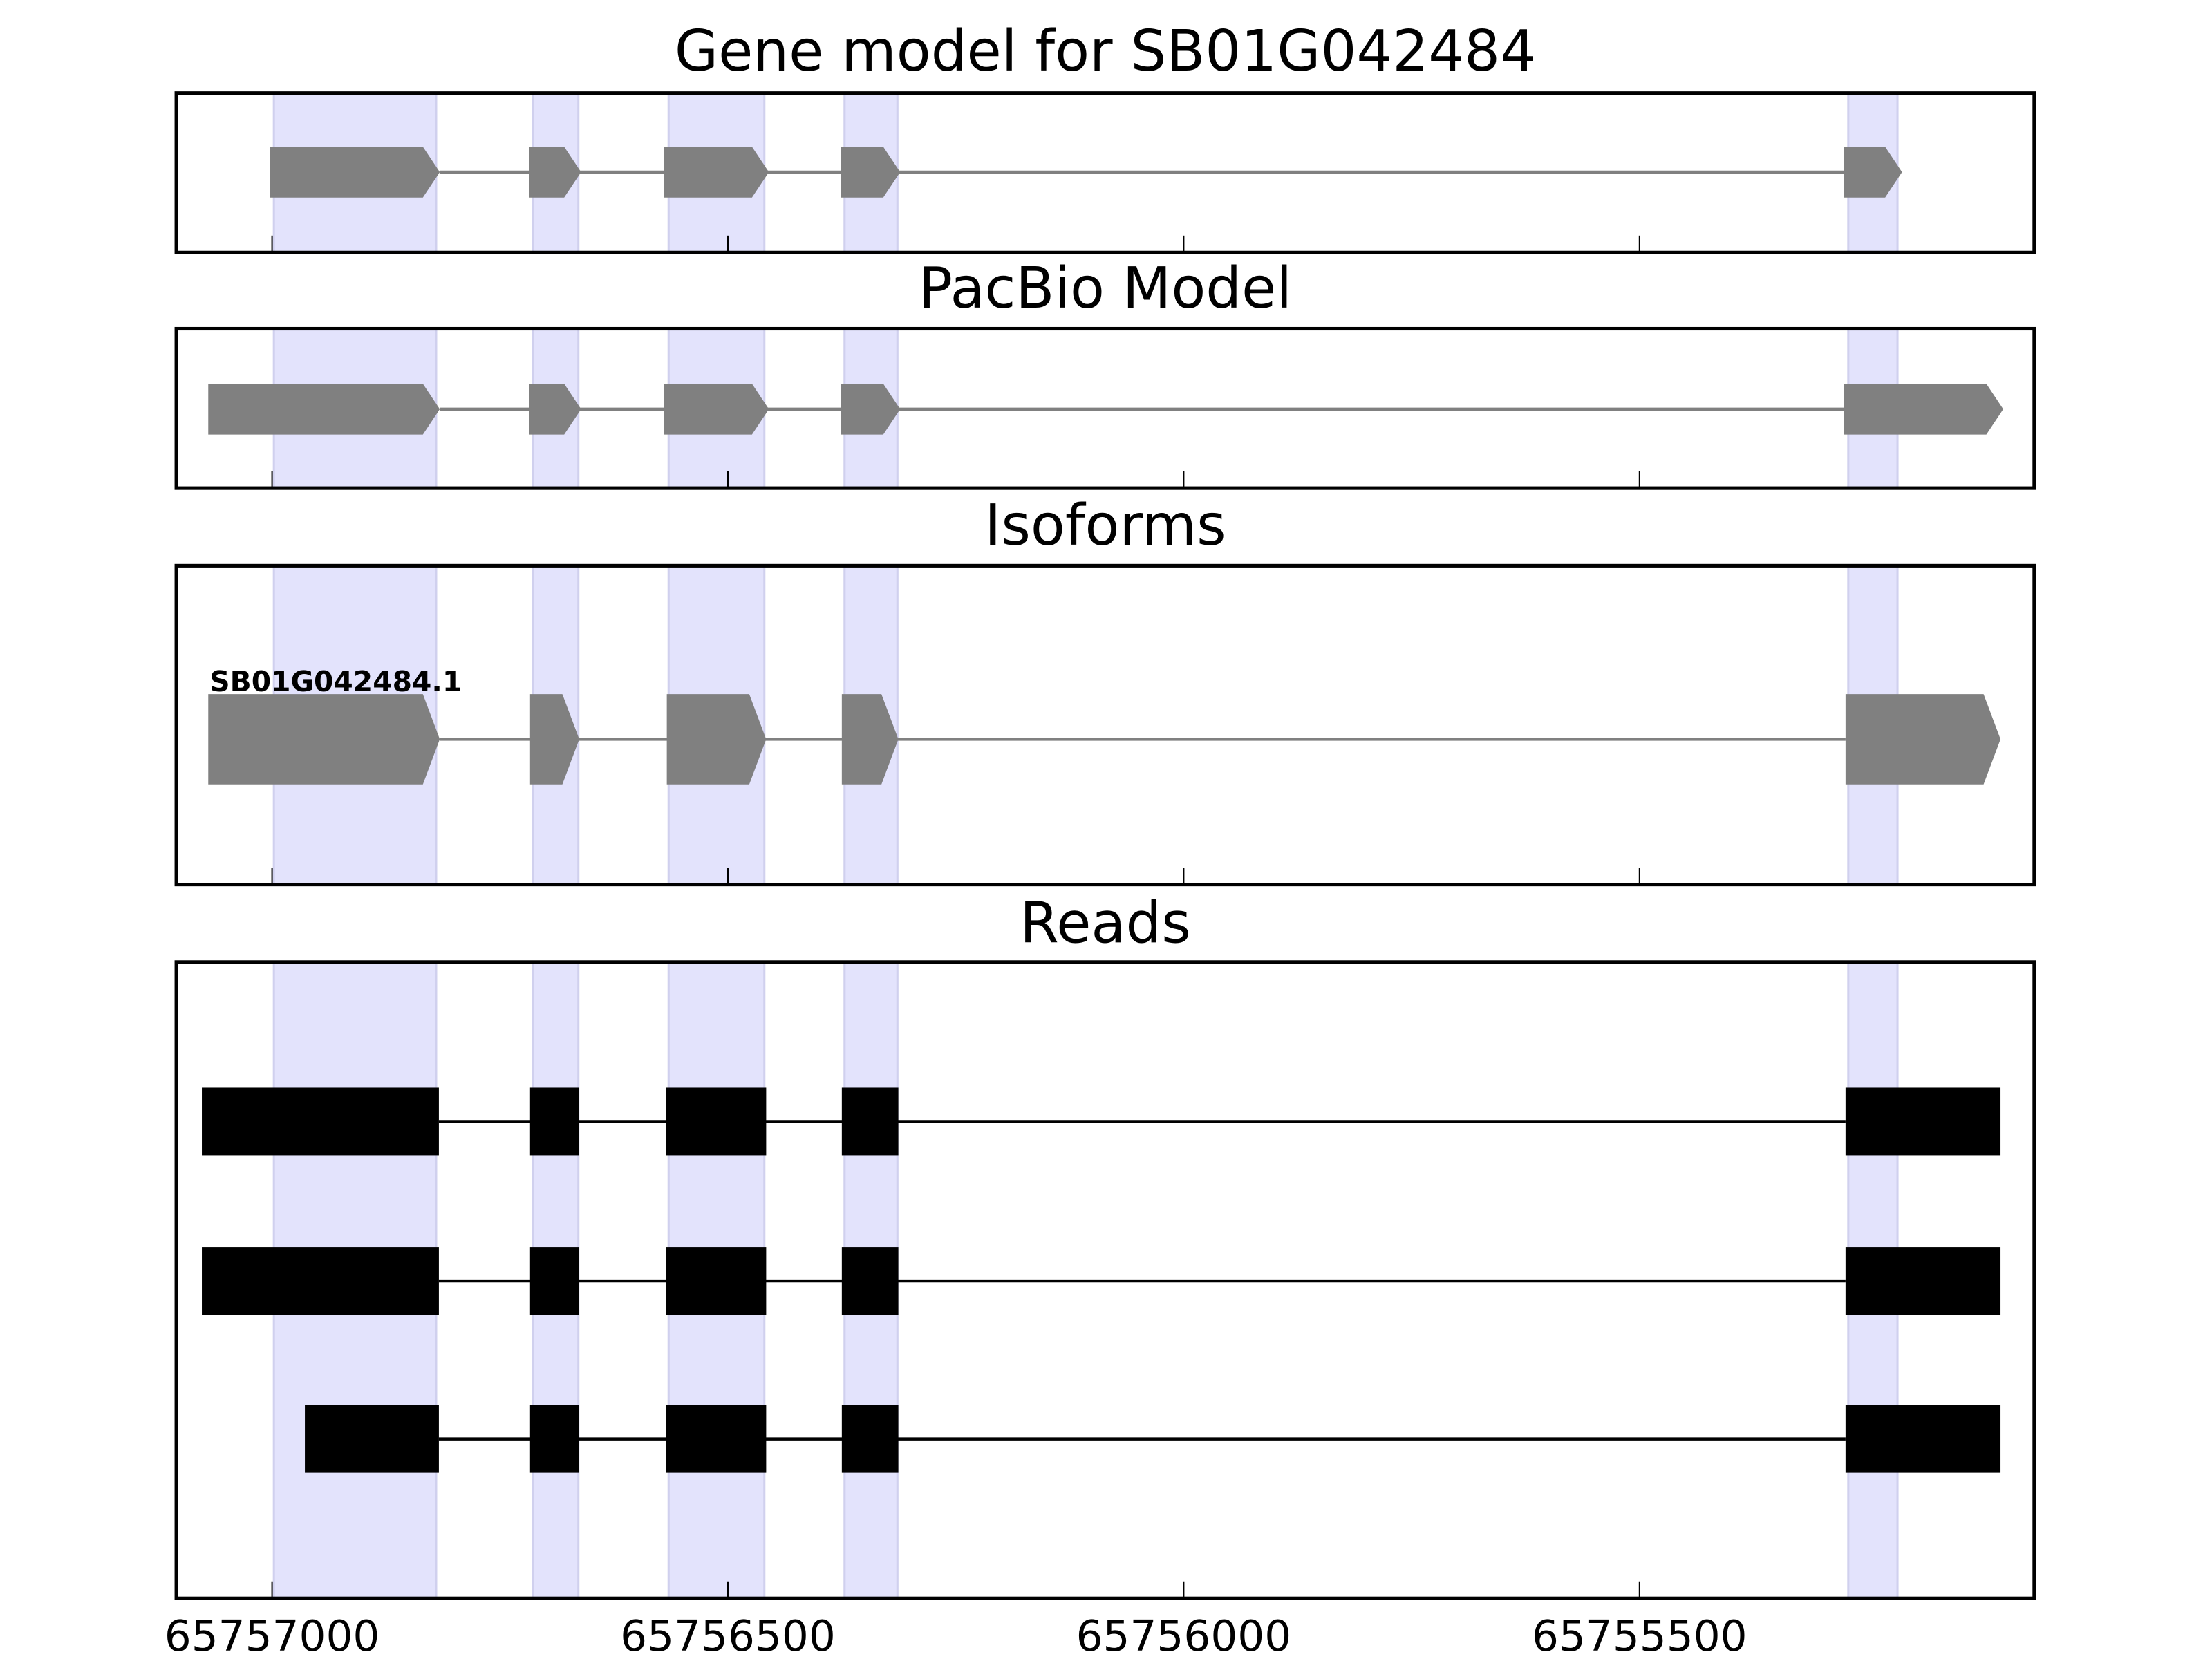 Image resolution: width=2212 pixels, height=1659 pixels. What do you see at coordinates (1105, 526) in the screenshot?
I see `panel-title: Isoforms` at bounding box center [1105, 526].